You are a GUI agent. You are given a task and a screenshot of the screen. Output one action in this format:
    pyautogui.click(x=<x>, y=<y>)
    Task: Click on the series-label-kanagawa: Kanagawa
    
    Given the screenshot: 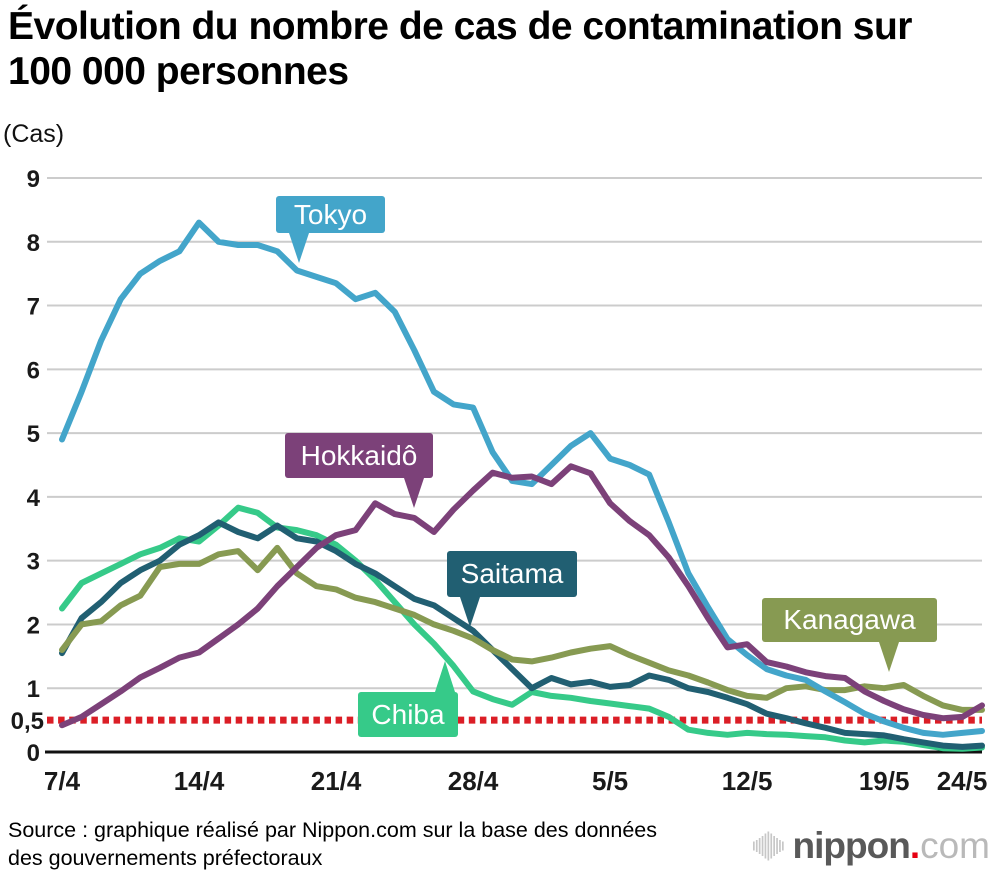 What is the action you would take?
    pyautogui.click(x=849, y=635)
    